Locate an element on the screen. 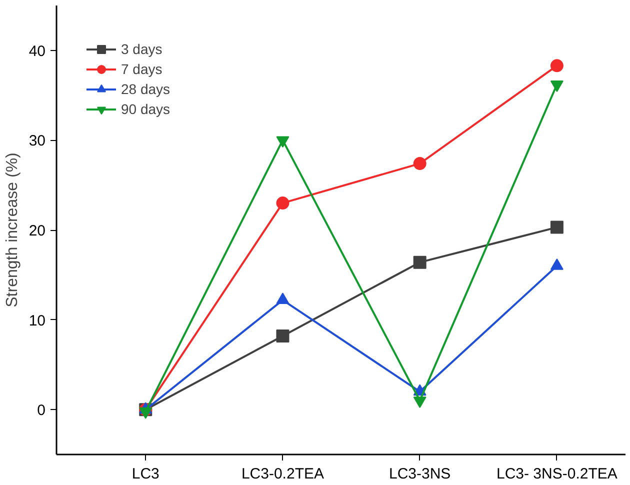  y-tick-label: 30 is located at coordinates (37, 141).